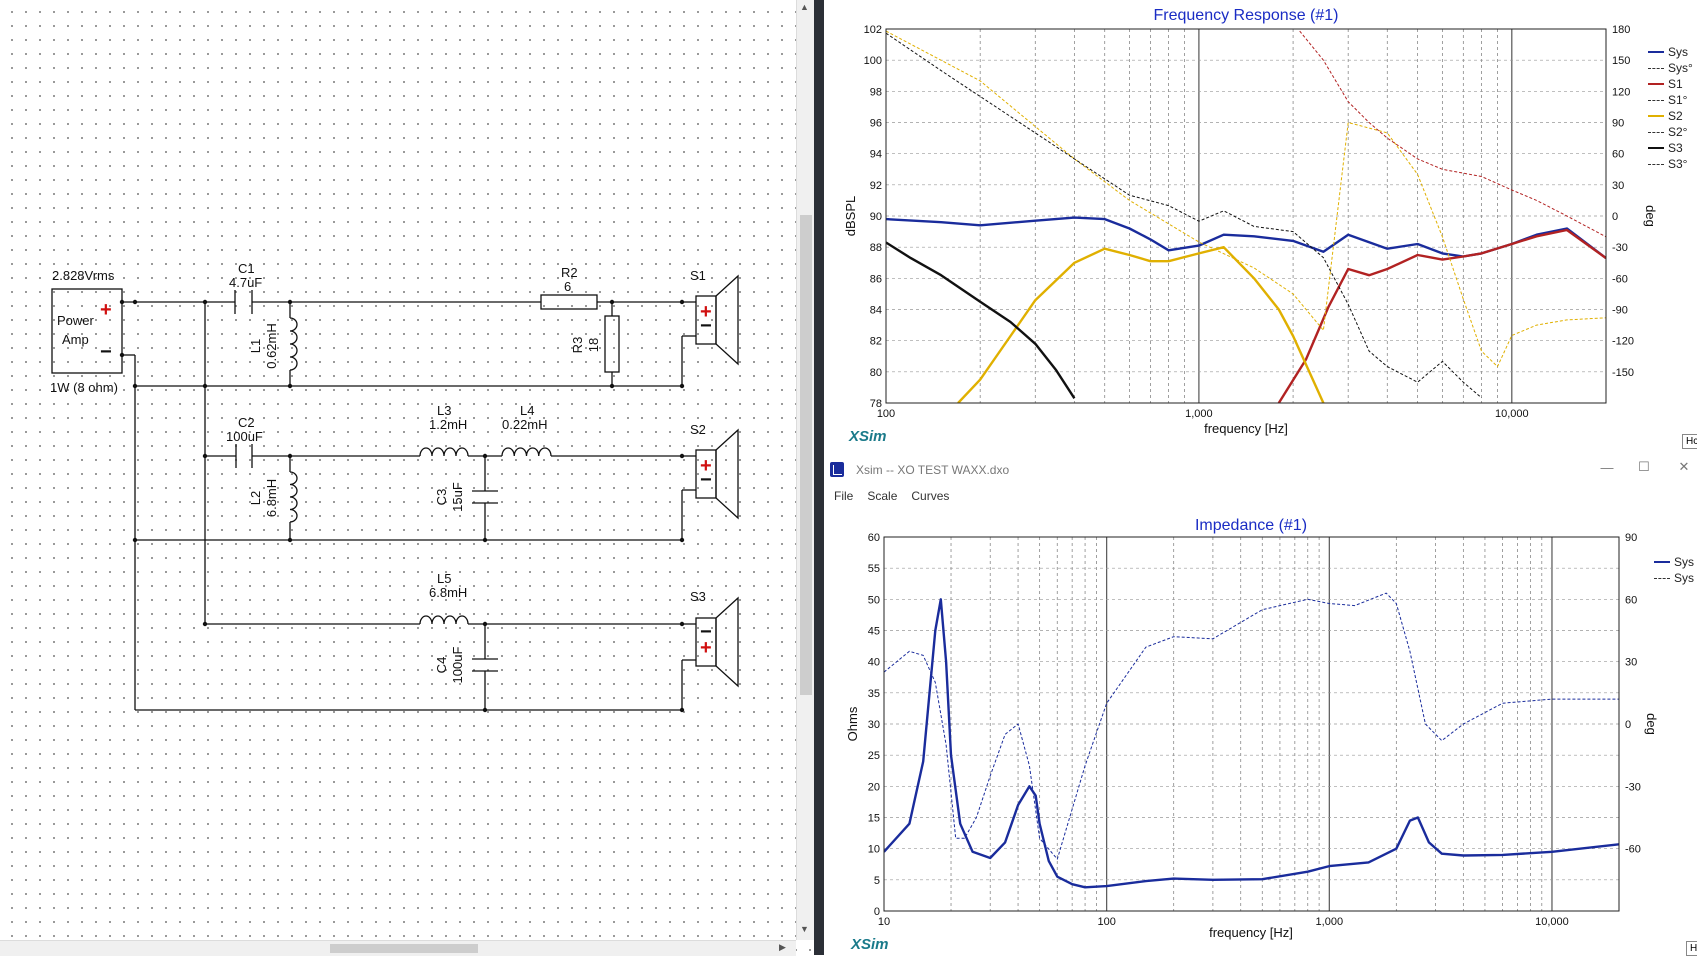 The height and width of the screenshot is (956, 1697). Describe the element at coordinates (1621, 92) in the screenshot. I see `y2-tick-label: 120` at that location.